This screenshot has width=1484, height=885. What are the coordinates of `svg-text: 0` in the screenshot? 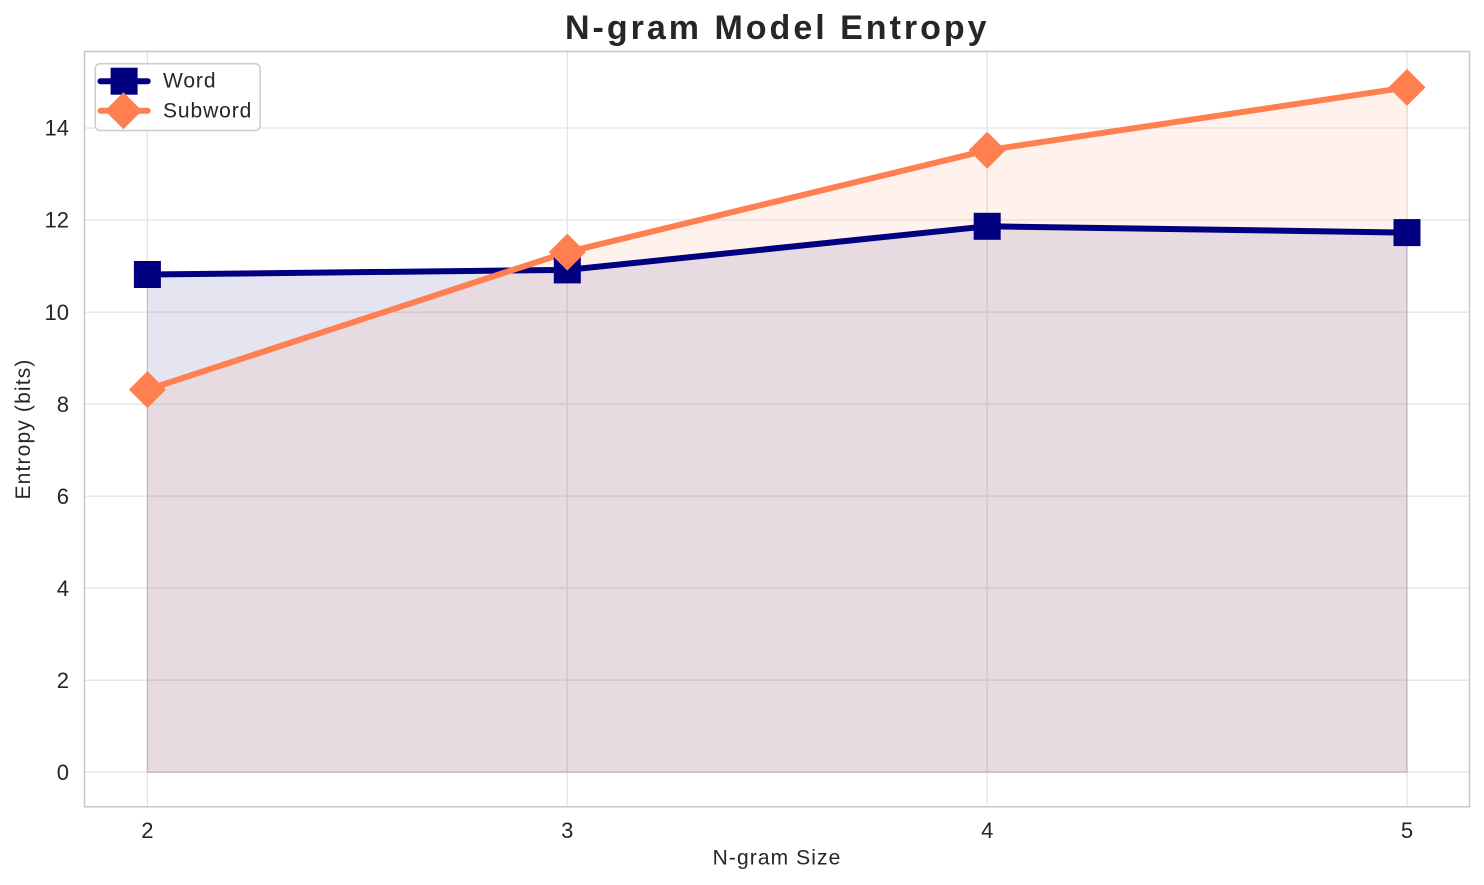 It's located at (63, 772).